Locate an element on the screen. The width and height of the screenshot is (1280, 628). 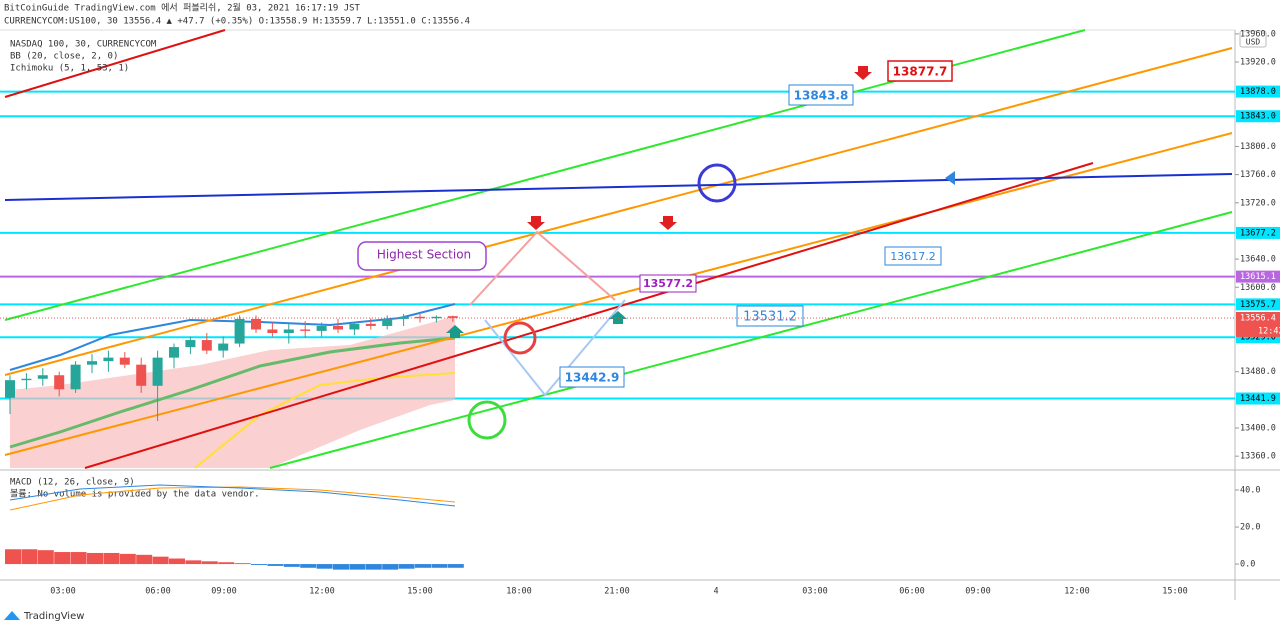
x-tick-label: 03:00 is located at coordinates (815, 592).